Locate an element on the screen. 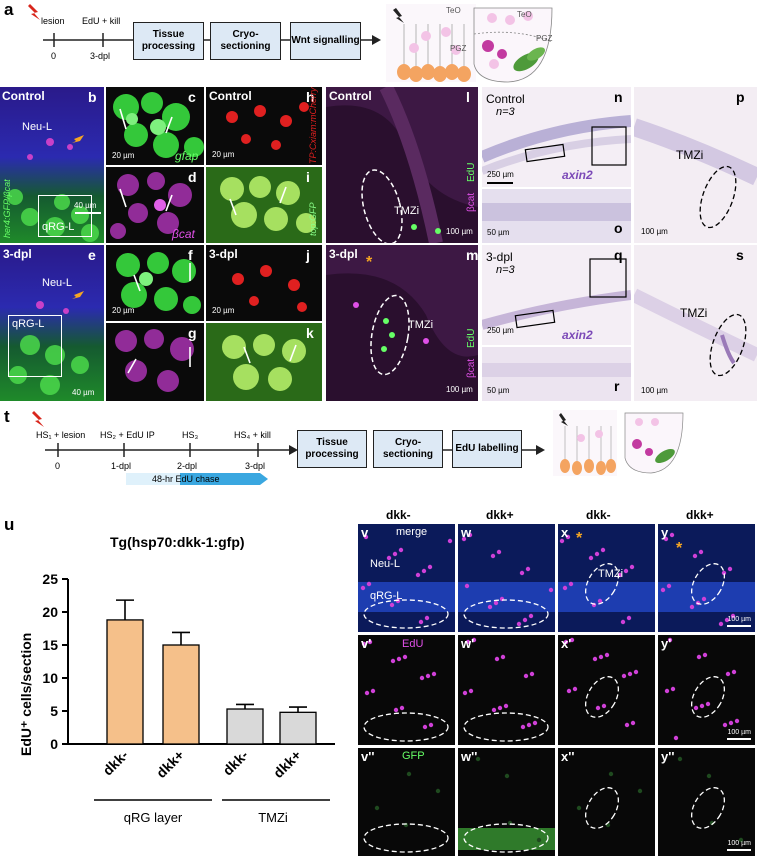 This screenshot has width=757, height=856. grid-panel-letter: y' is located at coordinates (666, 643).